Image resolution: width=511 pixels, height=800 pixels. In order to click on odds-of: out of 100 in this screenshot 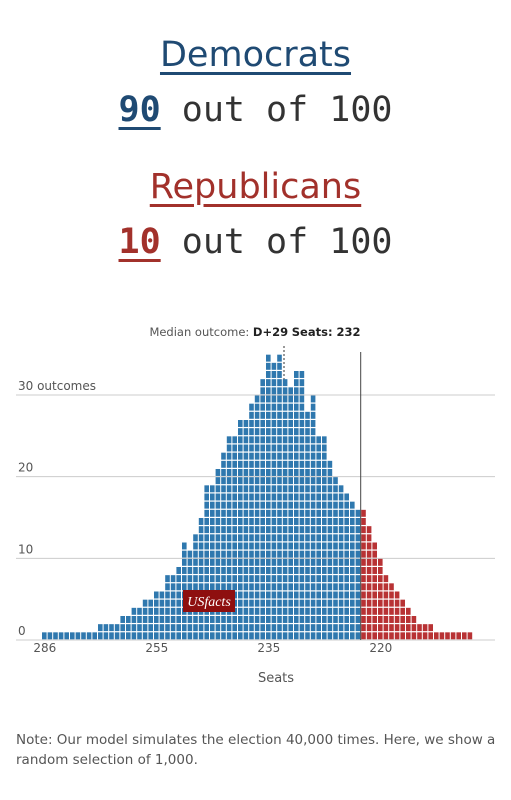, I will do `click(287, 242)`.